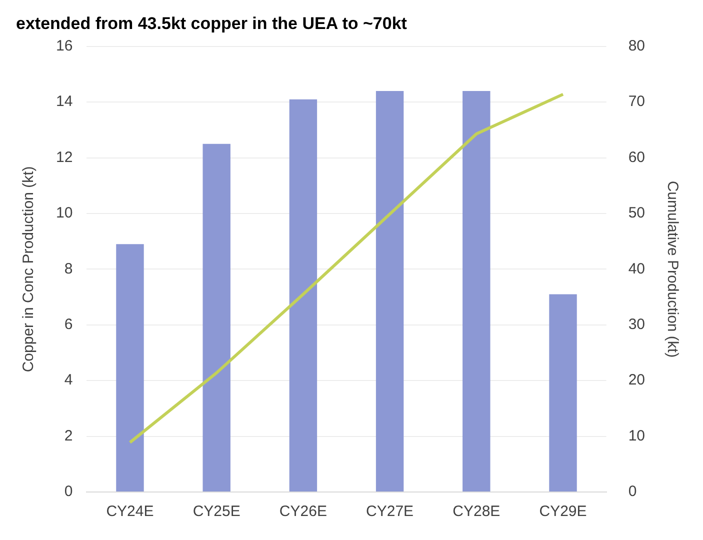 The height and width of the screenshot is (540, 703). What do you see at coordinates (216, 511) in the screenshot?
I see `x-tick-label: CY25E` at bounding box center [216, 511].